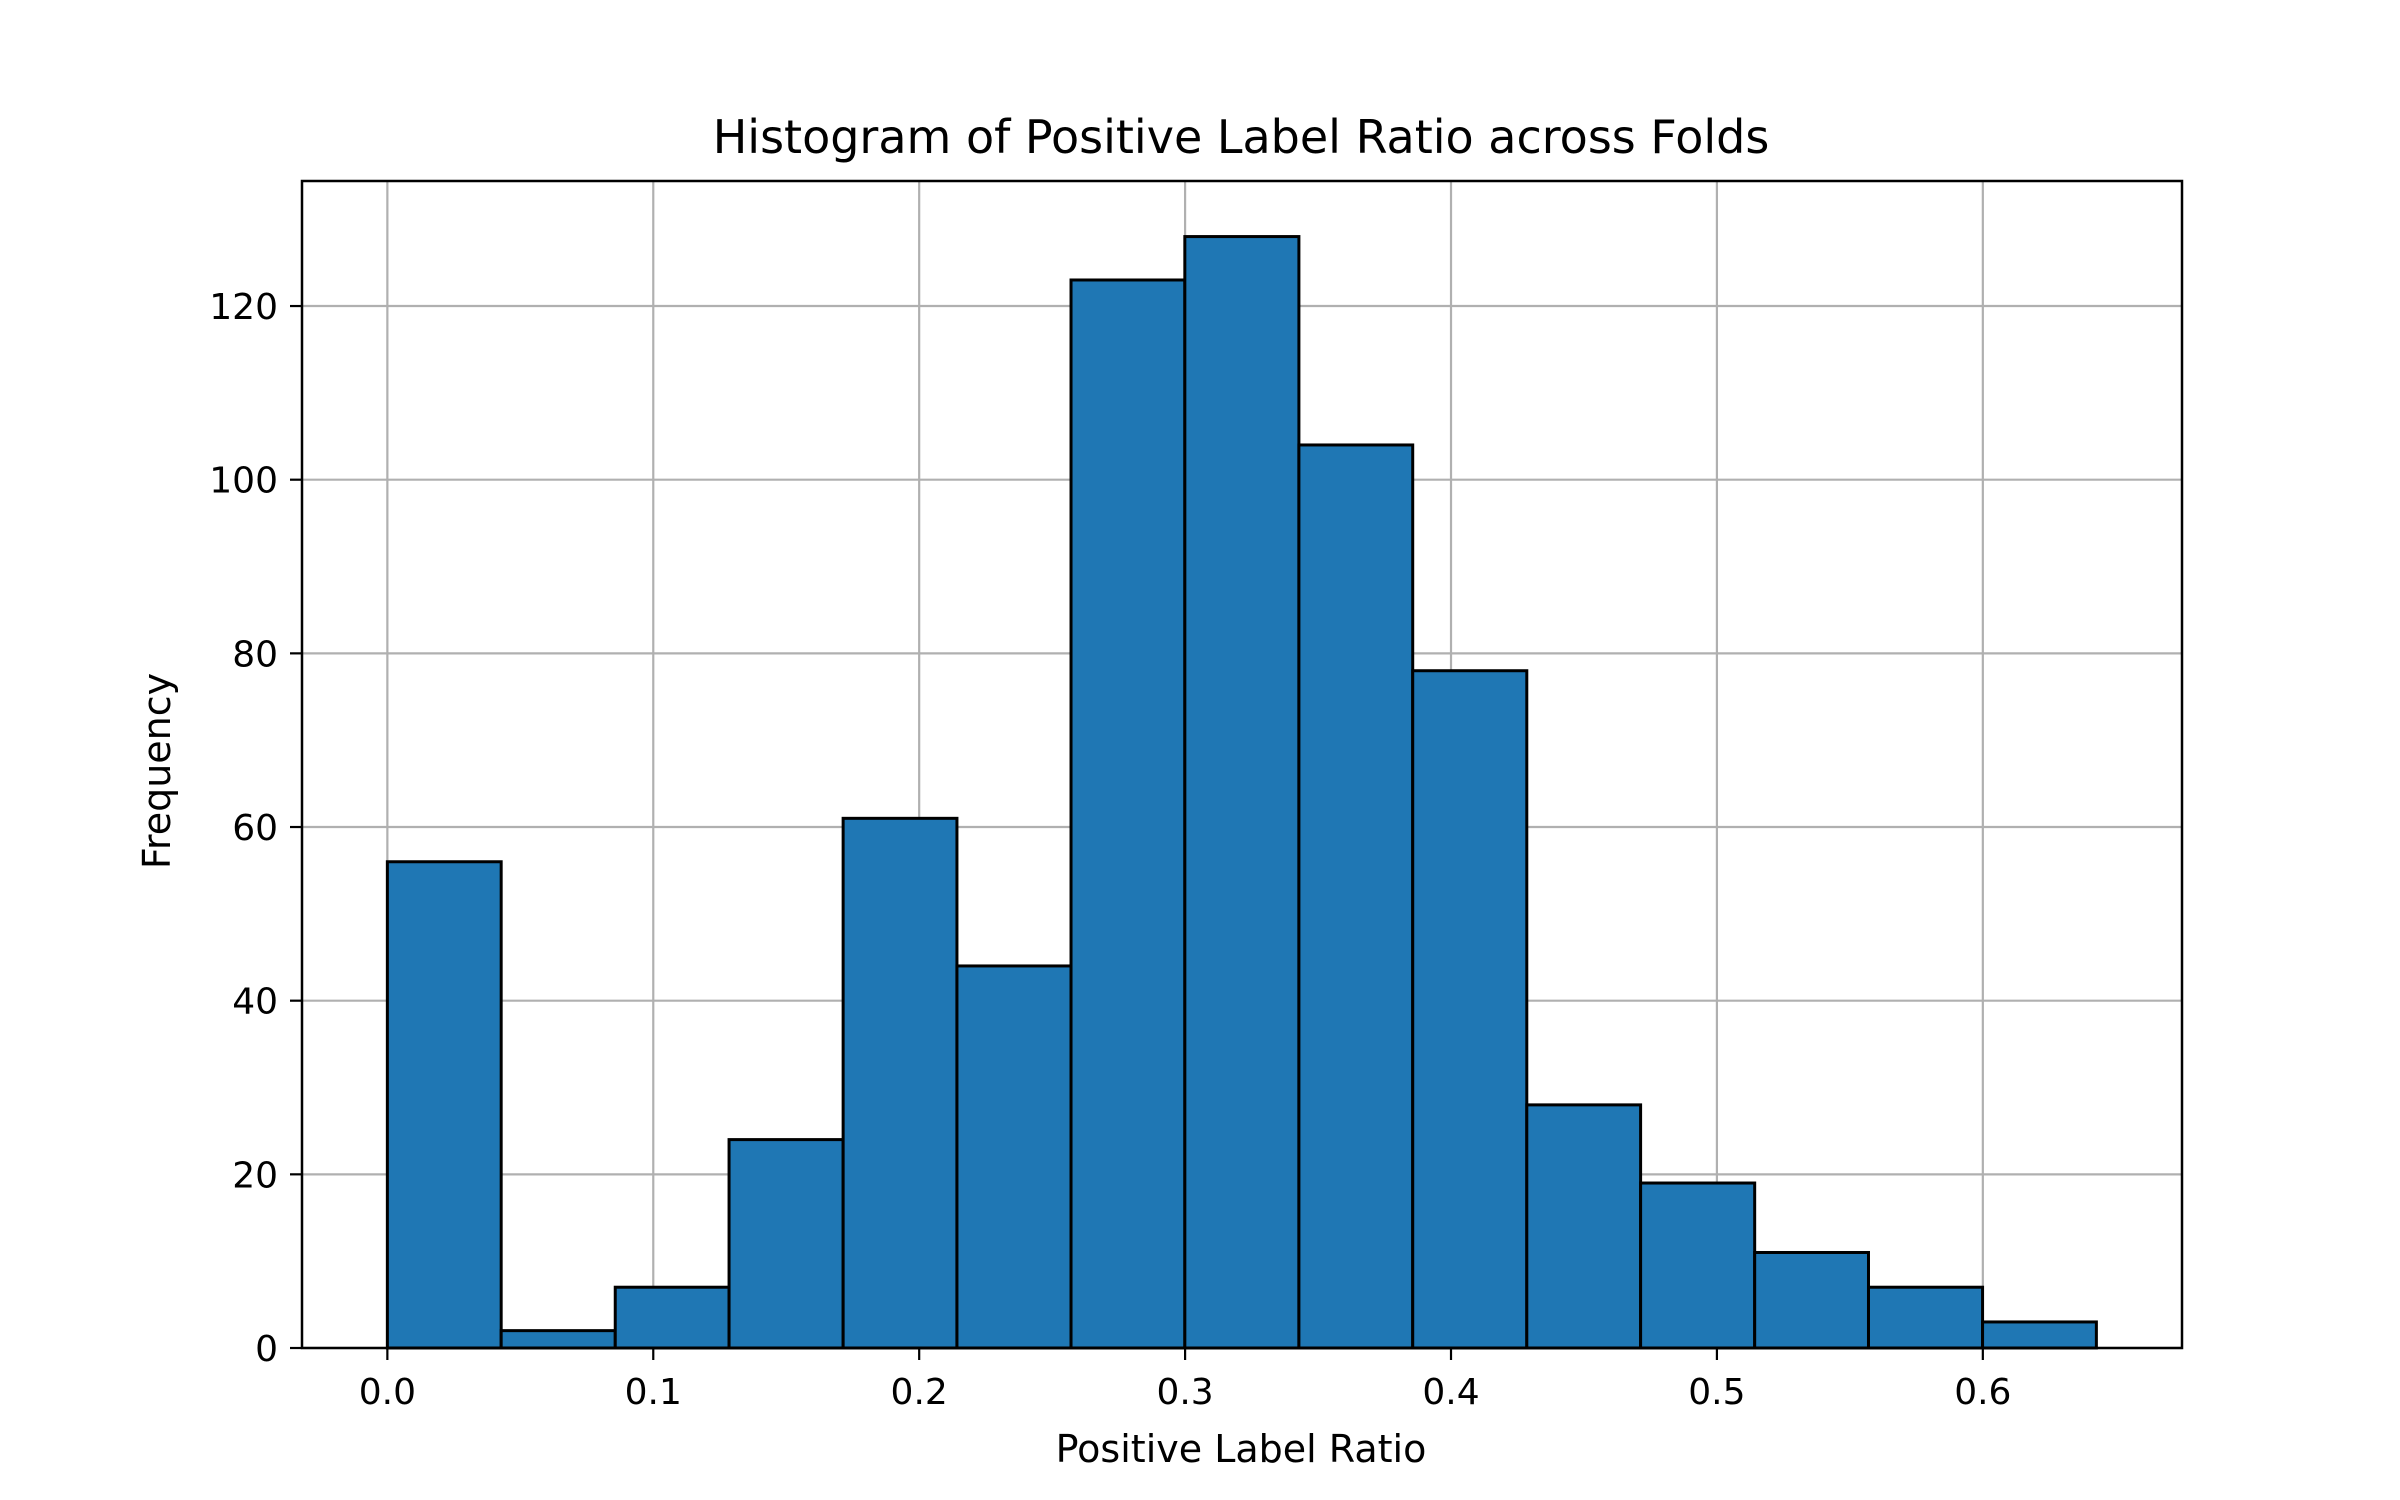 Image resolution: width=2400 pixels, height=1500 pixels. I want to click on x-tick-label: 0.6, so click(1982, 1392).